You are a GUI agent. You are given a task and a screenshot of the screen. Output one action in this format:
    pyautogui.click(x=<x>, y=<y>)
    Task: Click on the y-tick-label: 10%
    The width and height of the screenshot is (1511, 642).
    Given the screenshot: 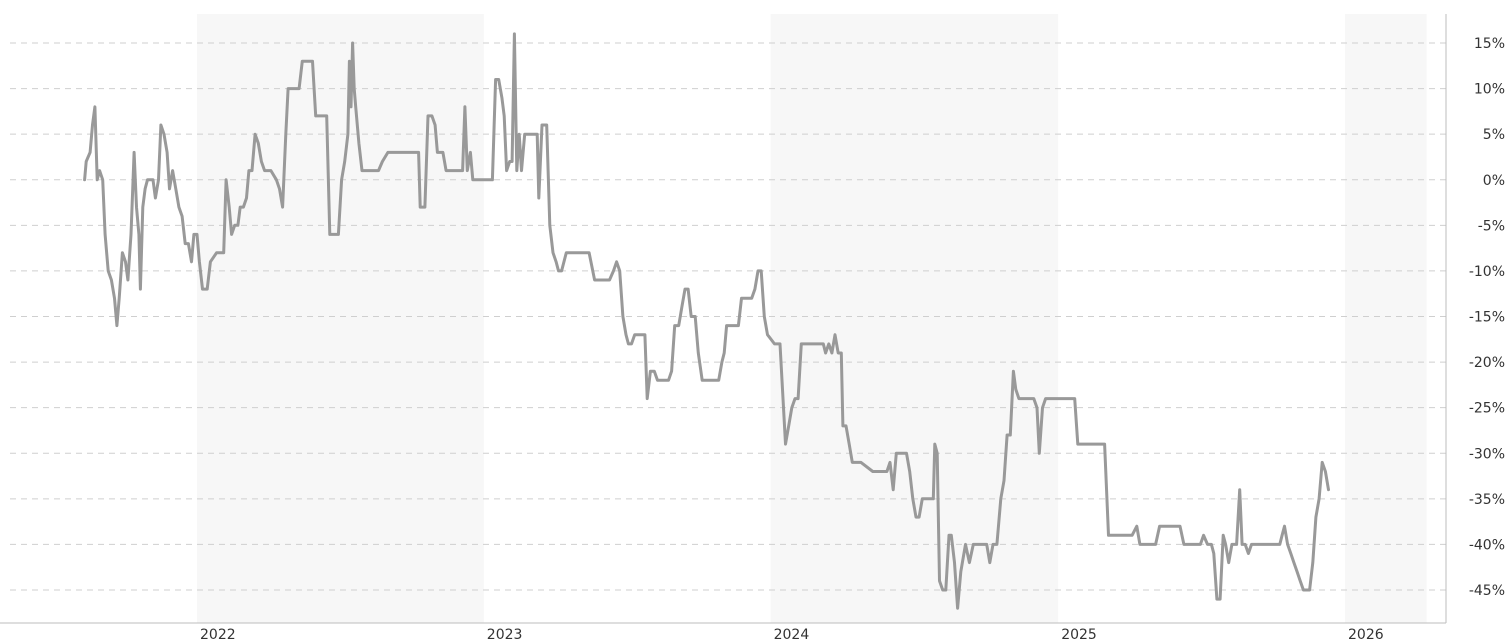 What is the action you would take?
    pyautogui.click(x=1489, y=90)
    